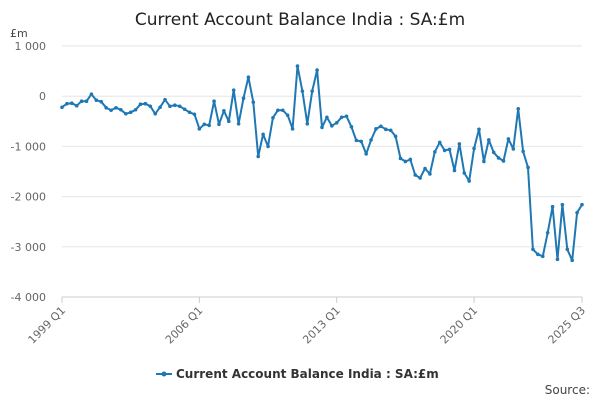 The height and width of the screenshot is (400, 600). Describe the element at coordinates (567, 325) in the screenshot. I see `x-tick-label: 2025 Q3` at that location.